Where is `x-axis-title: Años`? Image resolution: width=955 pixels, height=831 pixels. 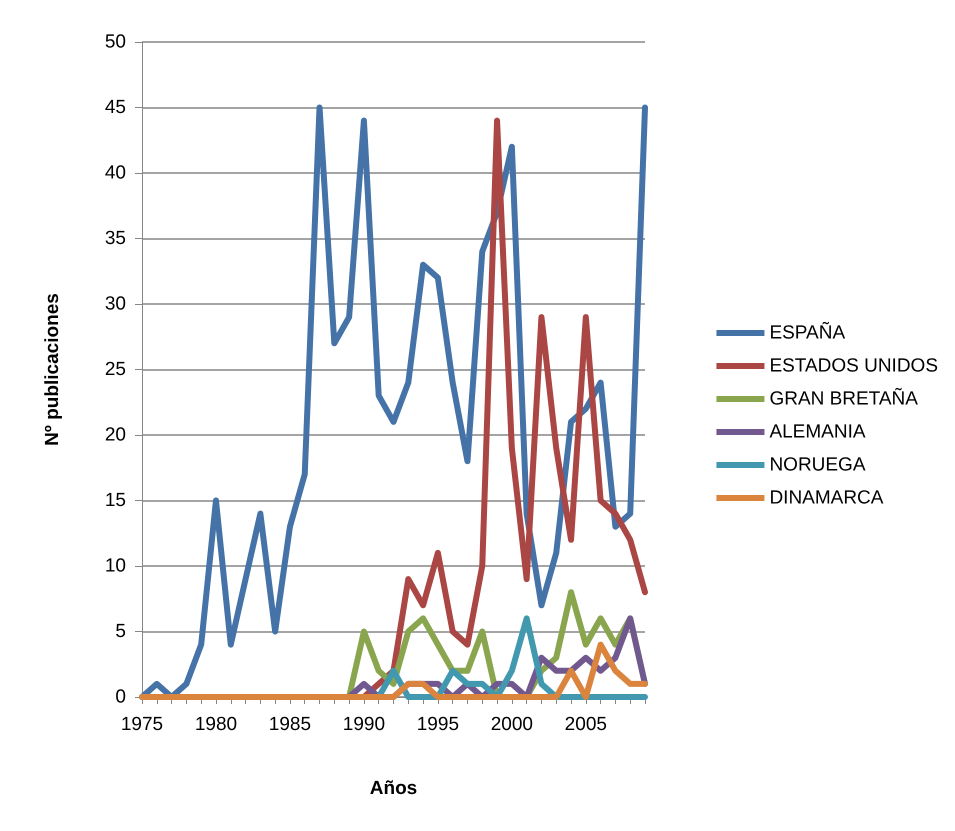 x-axis-title: Años is located at coordinates (394, 788).